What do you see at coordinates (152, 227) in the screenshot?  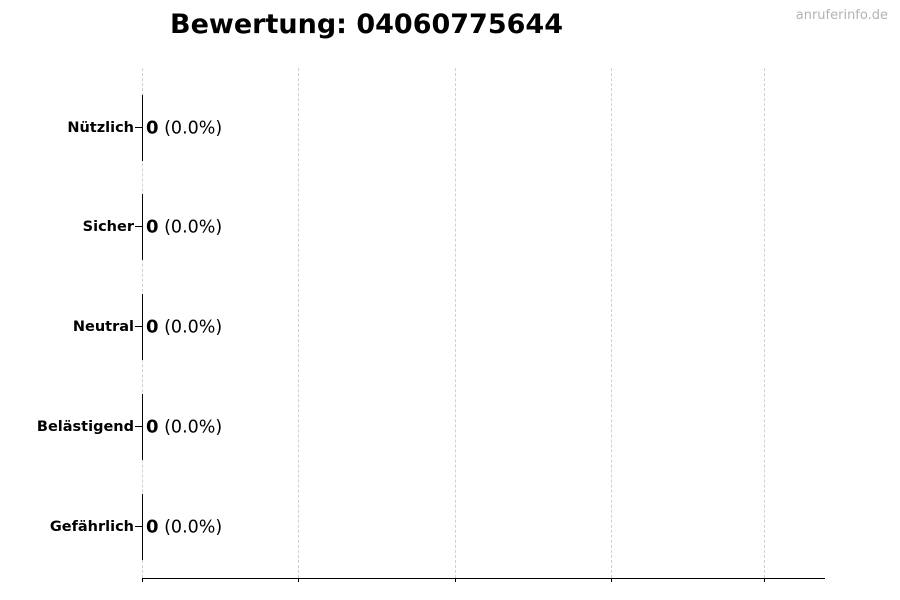 I see `bar-value-sicher: 0` at bounding box center [152, 227].